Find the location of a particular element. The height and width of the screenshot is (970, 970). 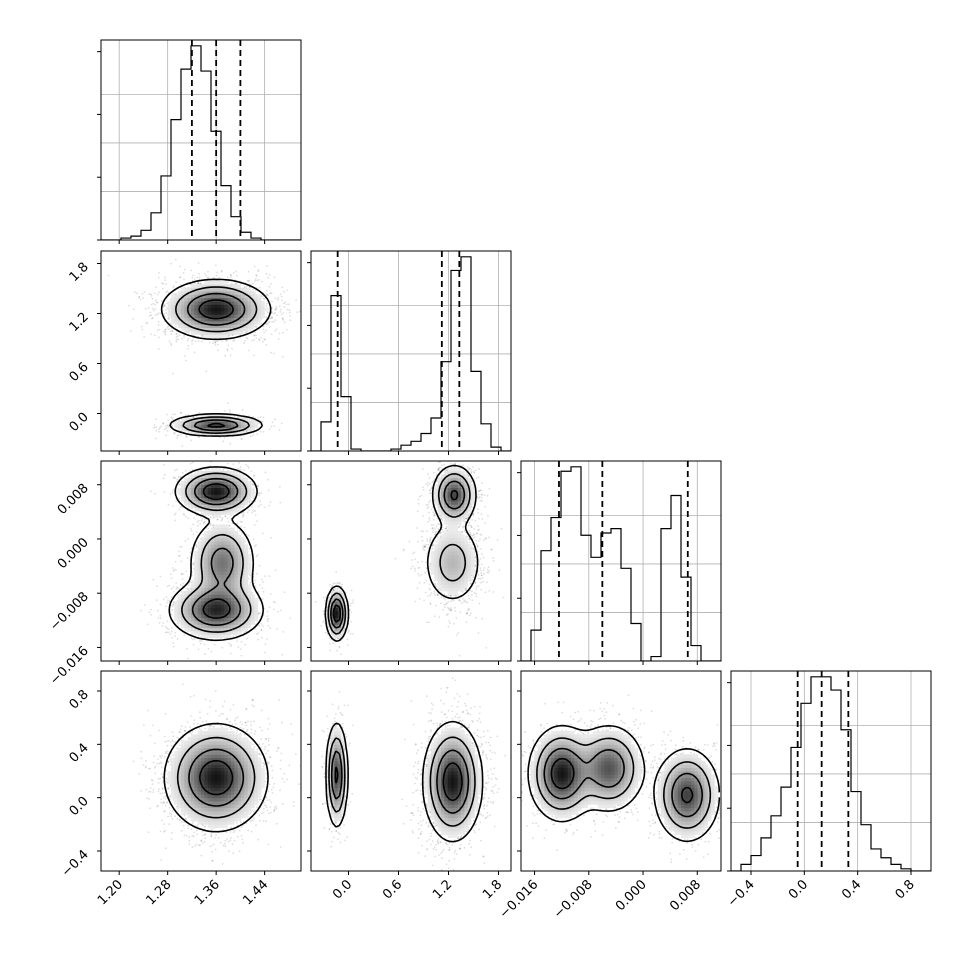

contour-level is located at coordinates (216, 363).